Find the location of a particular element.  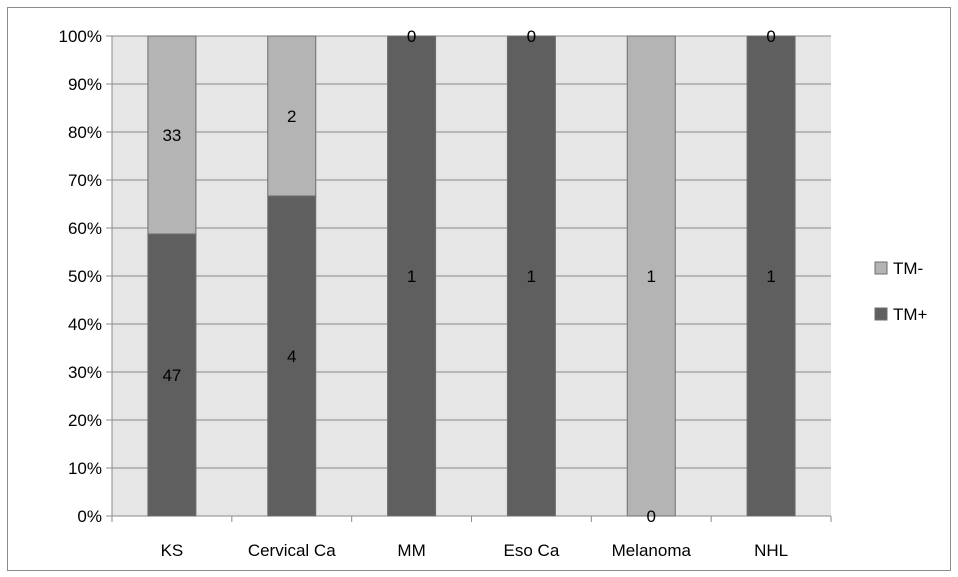

x-category-label: KS is located at coordinates (172, 550).